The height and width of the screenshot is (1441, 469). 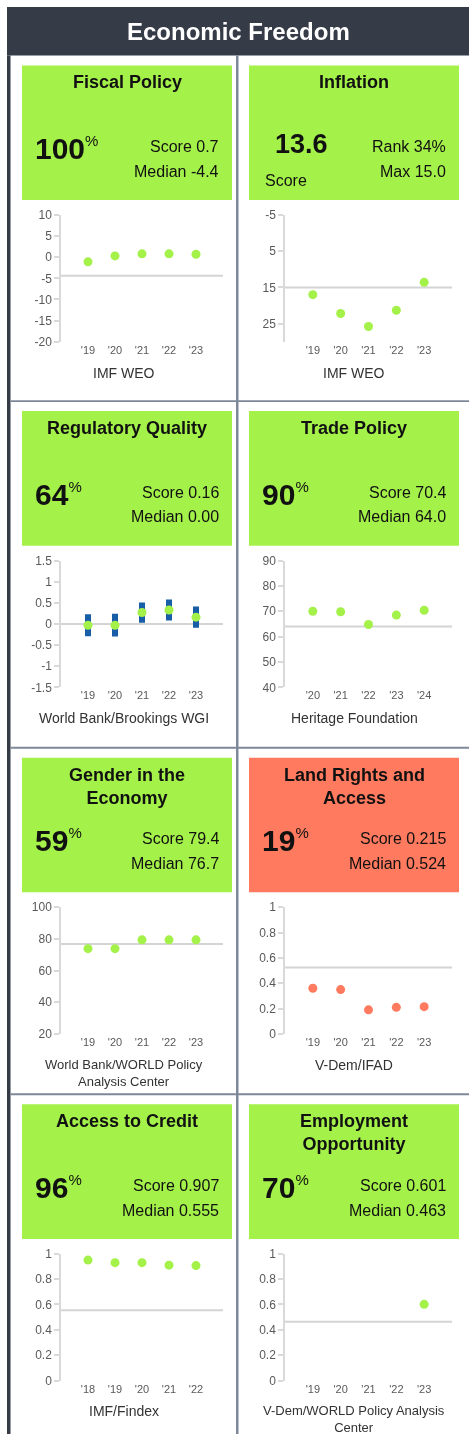 I want to click on y-tick-label: 25, so click(x=269, y=323).